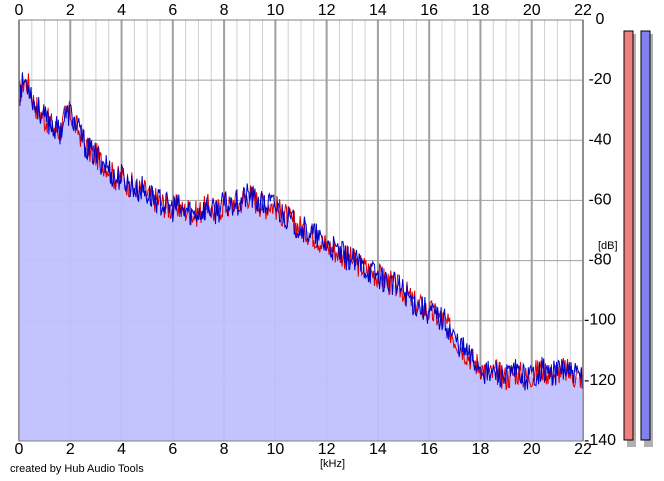 This screenshot has width=664, height=481. Describe the element at coordinates (333, 464) in the screenshot. I see `x-axis-label: [kHz]` at that location.